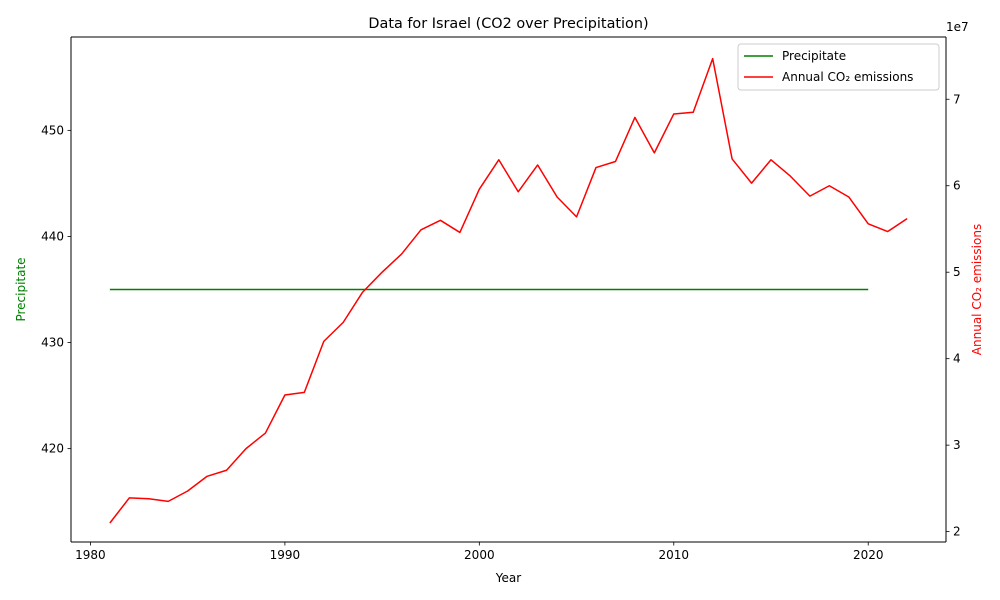  What do you see at coordinates (56, 289) in the screenshot?
I see `y-axis-ticks: 420 430 440 450` at bounding box center [56, 289].